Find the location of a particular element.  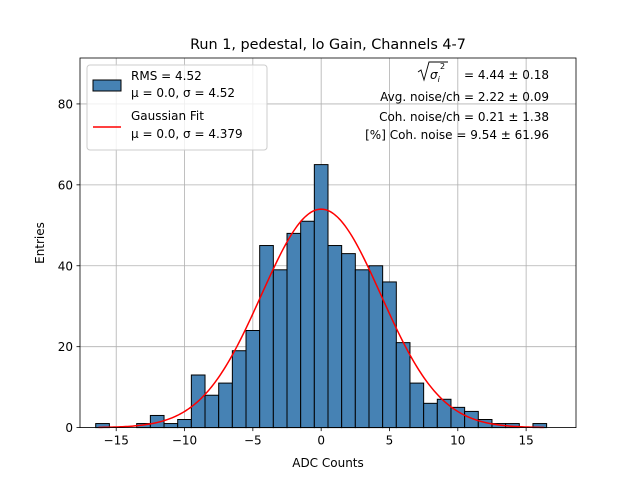

legend-fit-label: Gaussian Fit is located at coordinates (167, 116).